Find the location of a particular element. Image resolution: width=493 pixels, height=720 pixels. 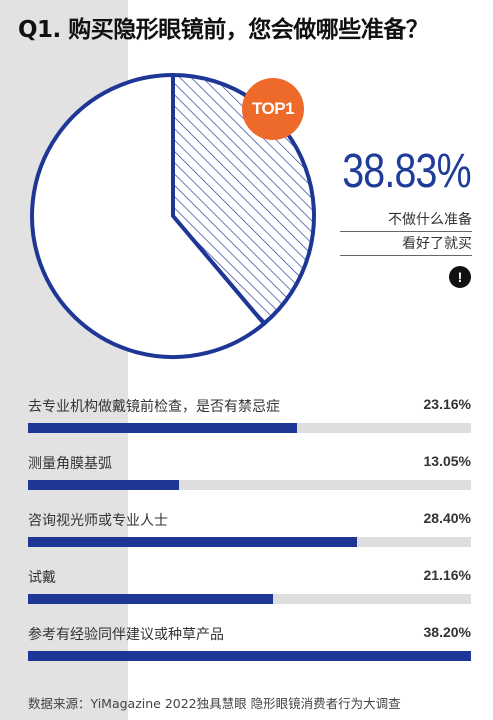

bar-label: 测量角膜基弧 is located at coordinates (70, 464).